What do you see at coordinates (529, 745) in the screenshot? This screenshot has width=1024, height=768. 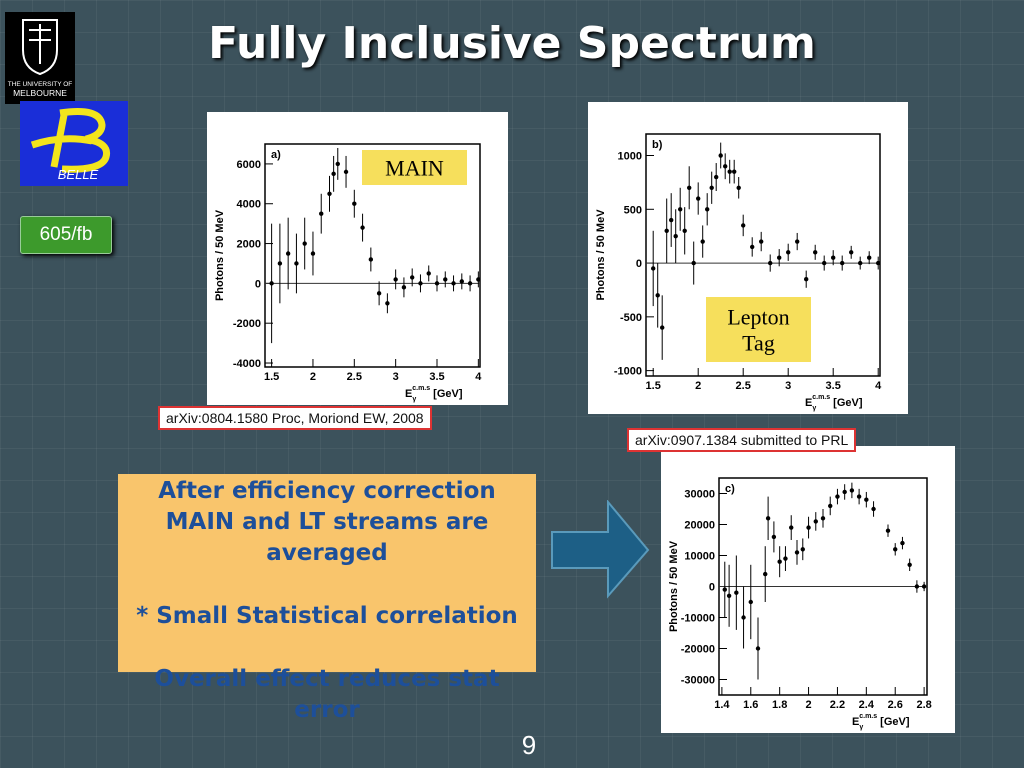 I see `page-number: 9` at bounding box center [529, 745].